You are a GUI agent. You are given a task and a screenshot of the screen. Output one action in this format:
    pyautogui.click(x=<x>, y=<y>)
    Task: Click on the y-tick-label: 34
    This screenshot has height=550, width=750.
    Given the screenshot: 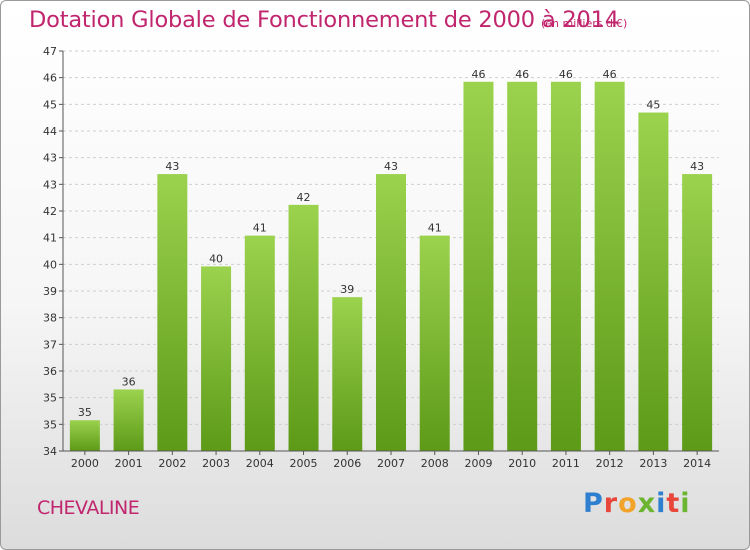 What is the action you would take?
    pyautogui.click(x=50, y=451)
    